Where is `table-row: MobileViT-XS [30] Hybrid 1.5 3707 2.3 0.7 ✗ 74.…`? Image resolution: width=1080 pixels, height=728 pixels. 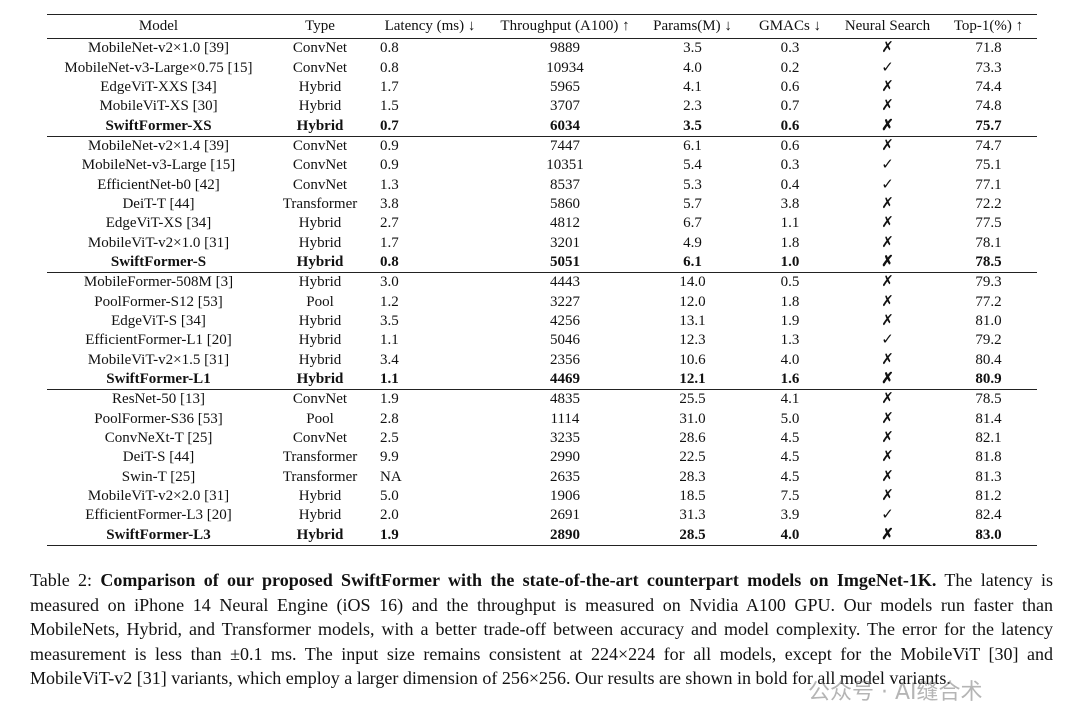 table-row: MobileViT-XS [30] Hybrid 1.5 3707 2.3 0.7 ✗ 74.… is located at coordinates (542, 106).